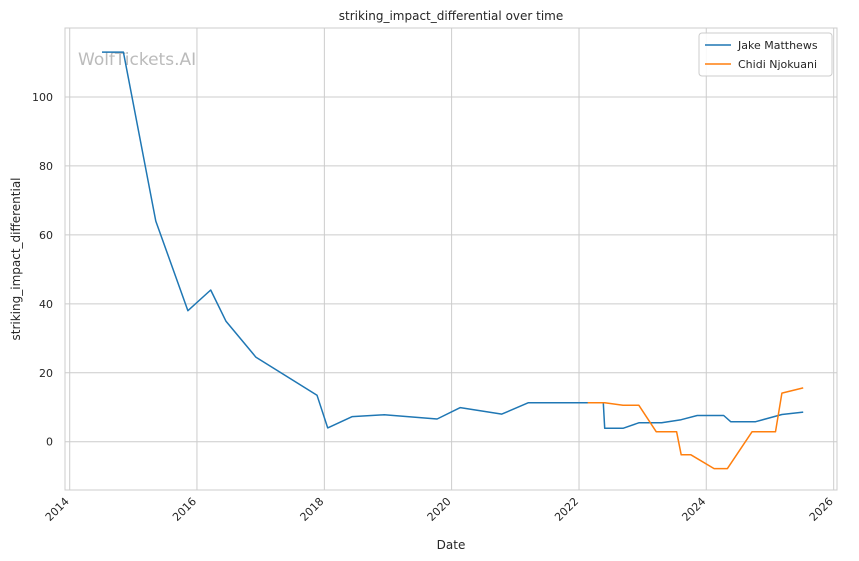 This screenshot has height=561, width=859. I want to click on watermark: WolfTickets.AI, so click(137, 60).